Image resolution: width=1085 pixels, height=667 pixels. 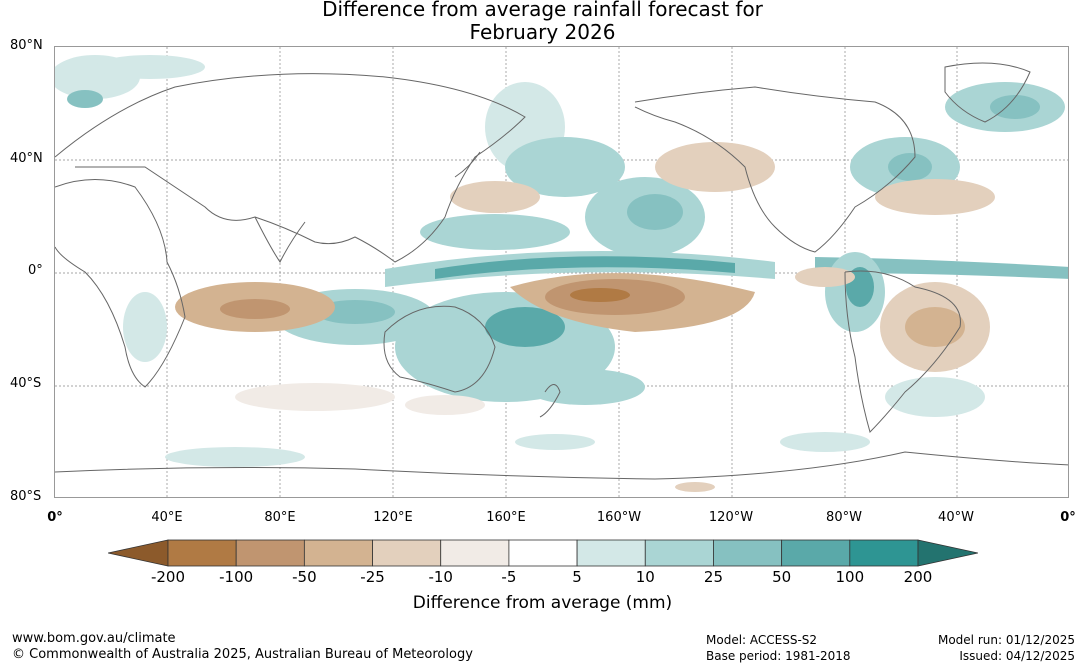 What do you see at coordinates (168, 577) in the screenshot?
I see `colorbar-tick-label: -200` at bounding box center [168, 577].